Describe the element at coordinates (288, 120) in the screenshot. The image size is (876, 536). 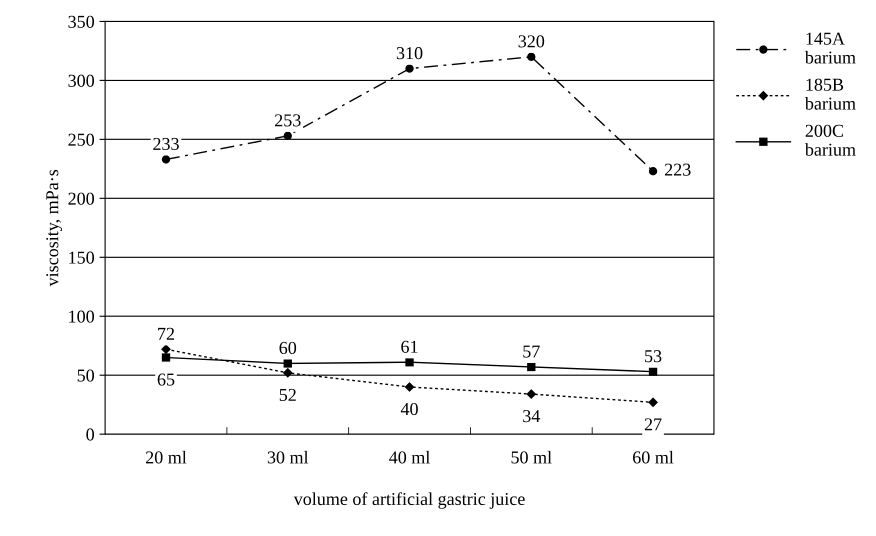
I see `data-label: 253` at that location.